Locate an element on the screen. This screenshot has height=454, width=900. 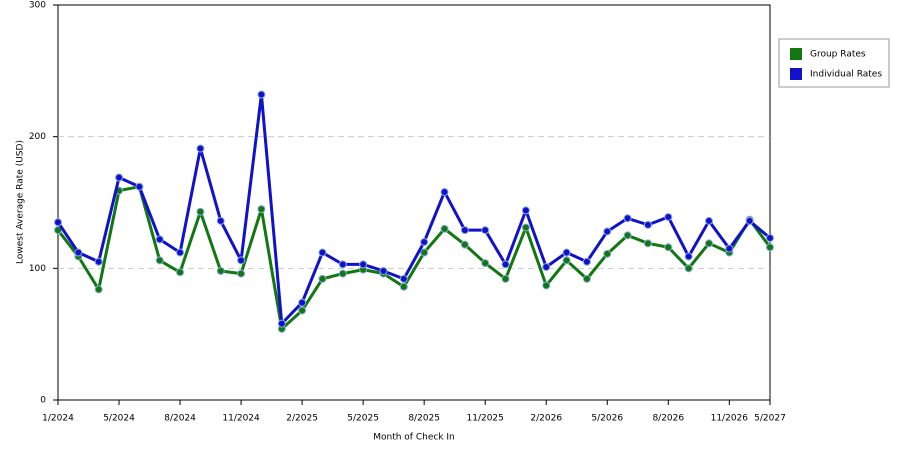
x-tick-label: 5/2025 is located at coordinates (363, 419).